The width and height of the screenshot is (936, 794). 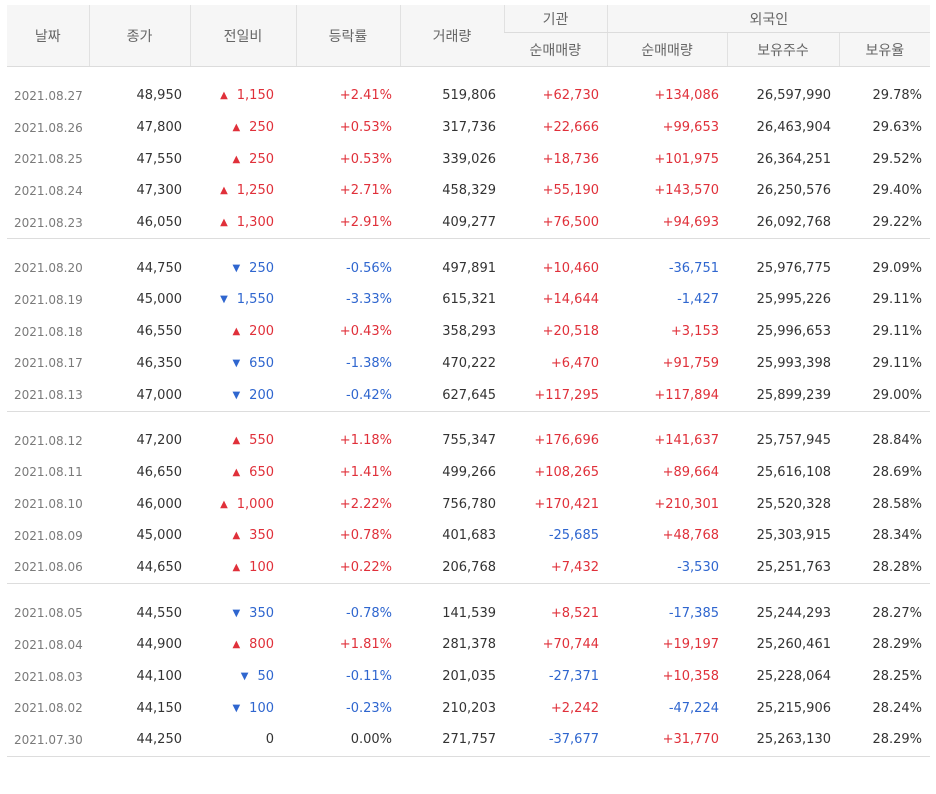 I want to click on institution-net-cell: +117,295, so click(x=566, y=395).